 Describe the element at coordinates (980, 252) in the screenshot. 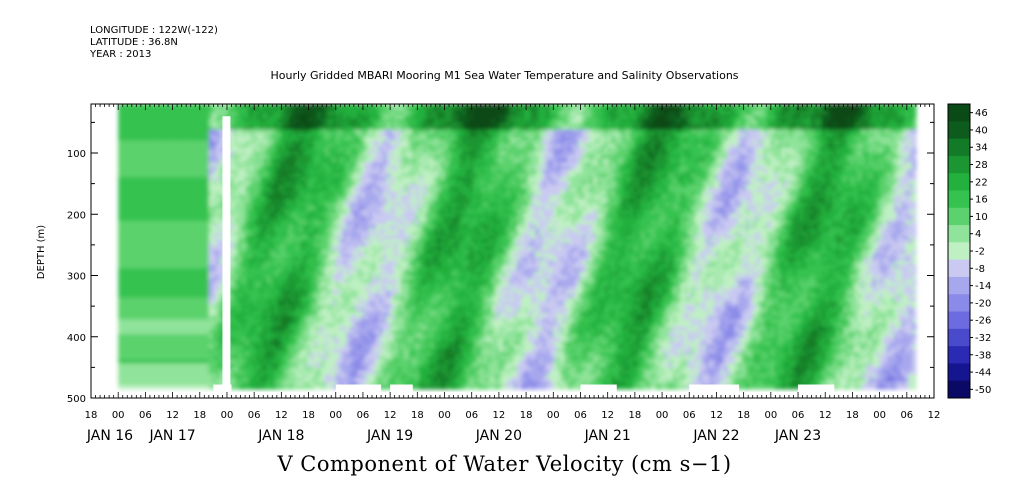

I see `colorbar-label: -2` at that location.